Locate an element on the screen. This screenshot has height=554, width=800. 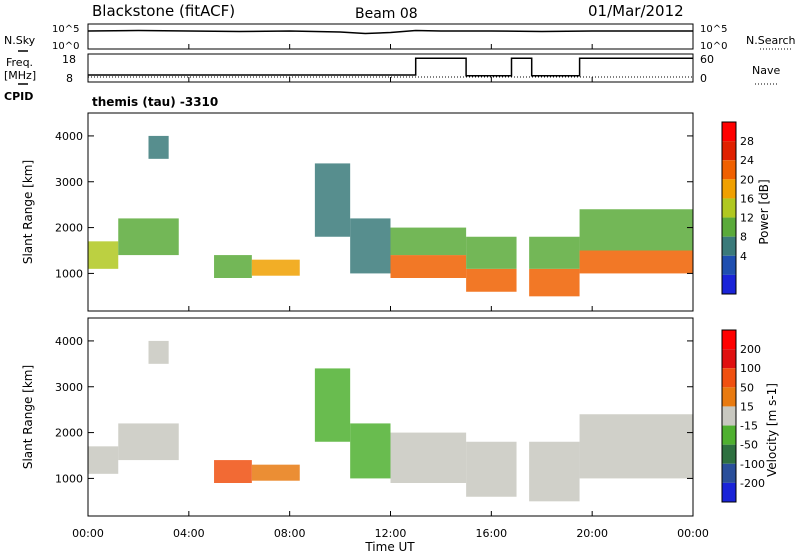
power-colorbar: 28 24 20 16 12 8 4 is located at coordinates (737, 208).